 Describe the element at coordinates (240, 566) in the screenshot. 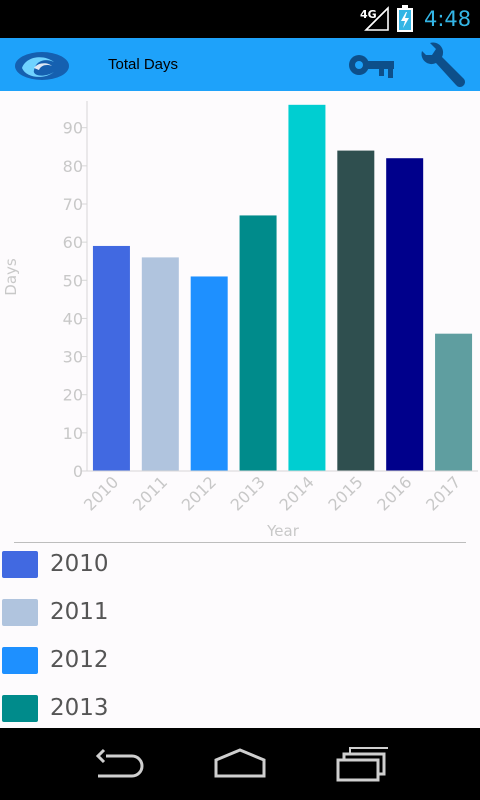

I see `legend-item: 2010` at that location.